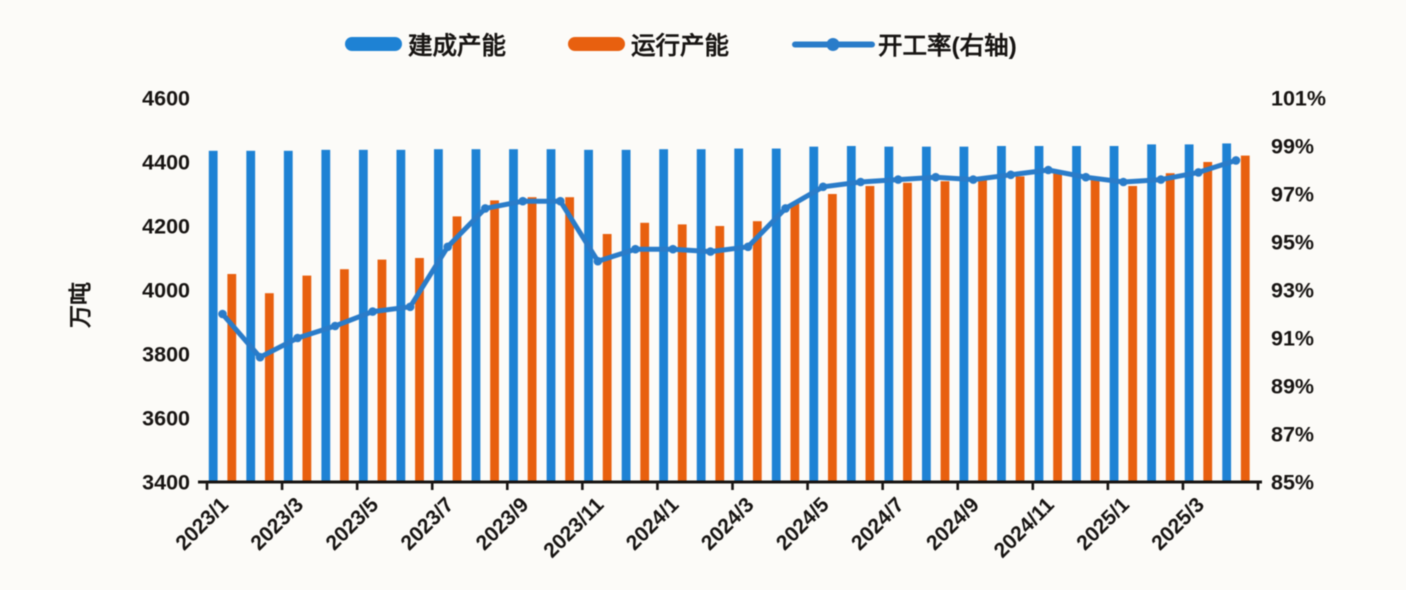  I want to click on right-axis-tick-label: 87%, so click(1292, 435).